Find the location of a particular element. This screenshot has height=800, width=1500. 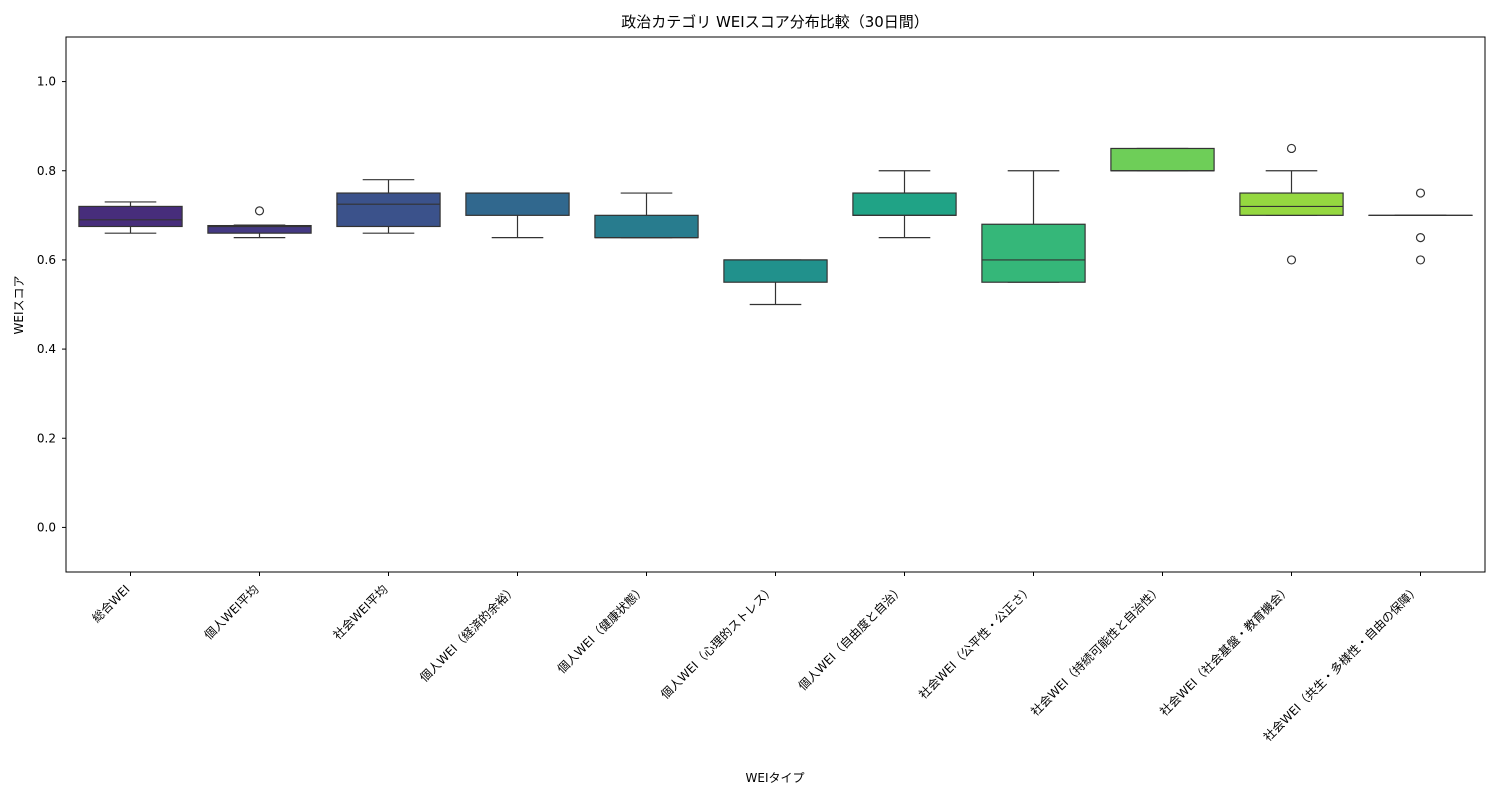

y-tick-label: 1.0 is located at coordinates (46, 82).